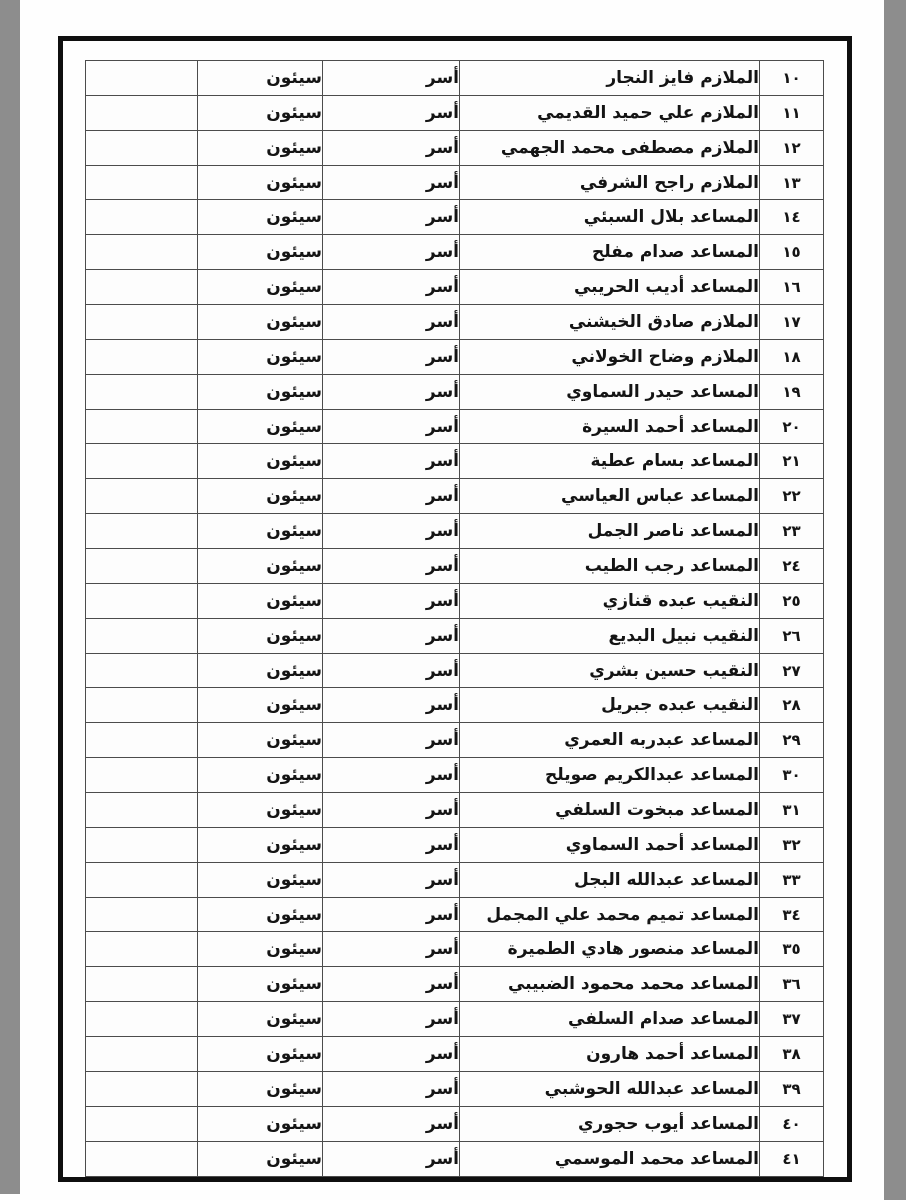 This screenshot has height=1200, width=906. Describe the element at coordinates (791, 775) in the screenshot. I see `serial-number-cell: ٣٠` at that location.